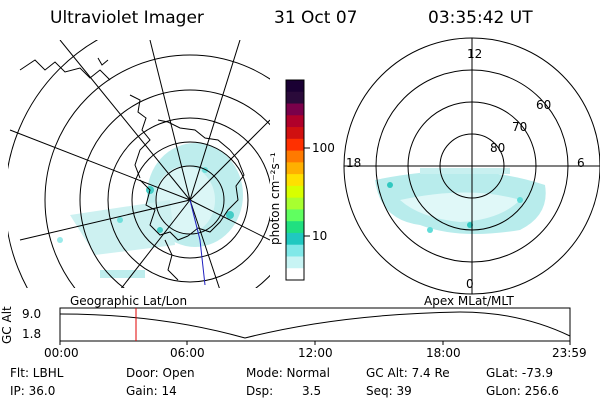  What do you see at coordinates (519, 373) in the screenshot?
I see `info-glat: GLat: -73.9` at bounding box center [519, 373].